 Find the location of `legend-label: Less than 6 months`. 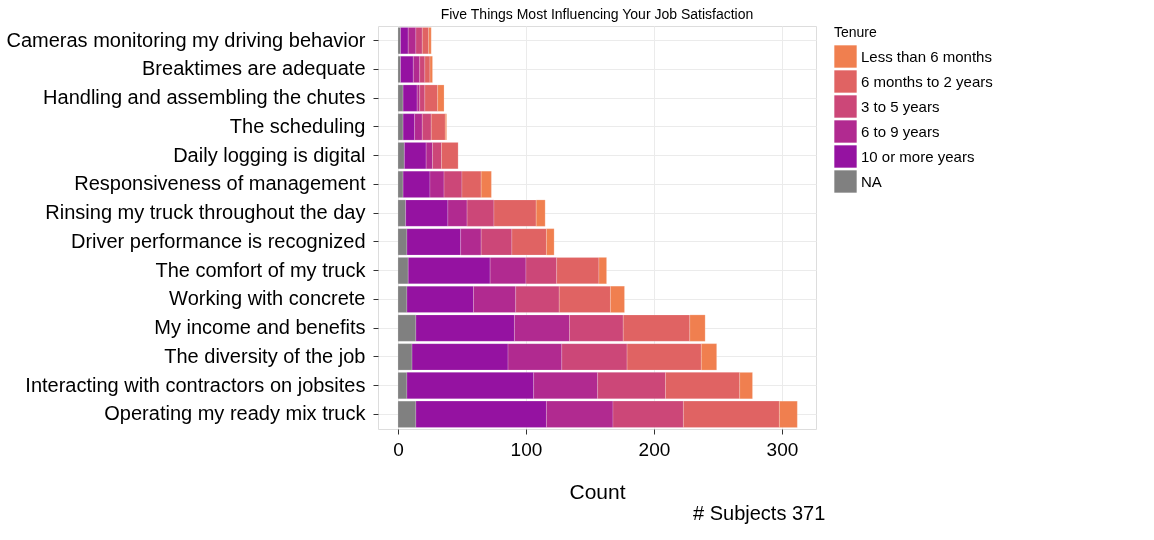

legend-label: Less than 6 months is located at coordinates (926, 56).